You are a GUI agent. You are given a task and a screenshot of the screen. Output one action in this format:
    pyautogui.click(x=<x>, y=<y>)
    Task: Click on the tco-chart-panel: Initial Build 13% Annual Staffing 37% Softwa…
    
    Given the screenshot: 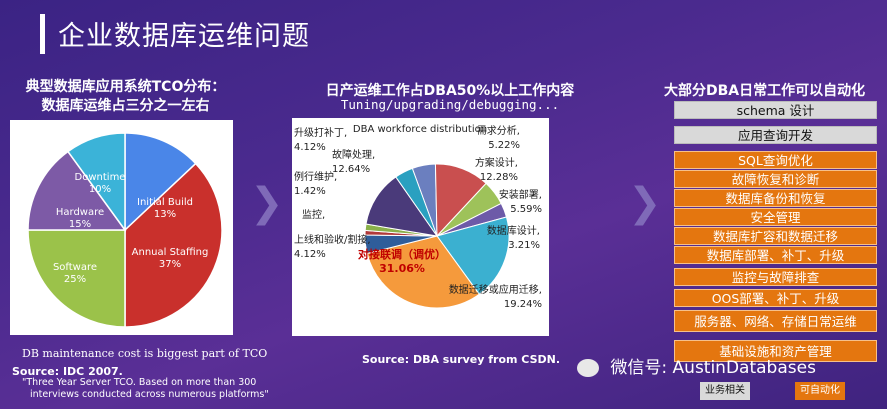 What is the action you would take?
    pyautogui.click(x=121, y=227)
    